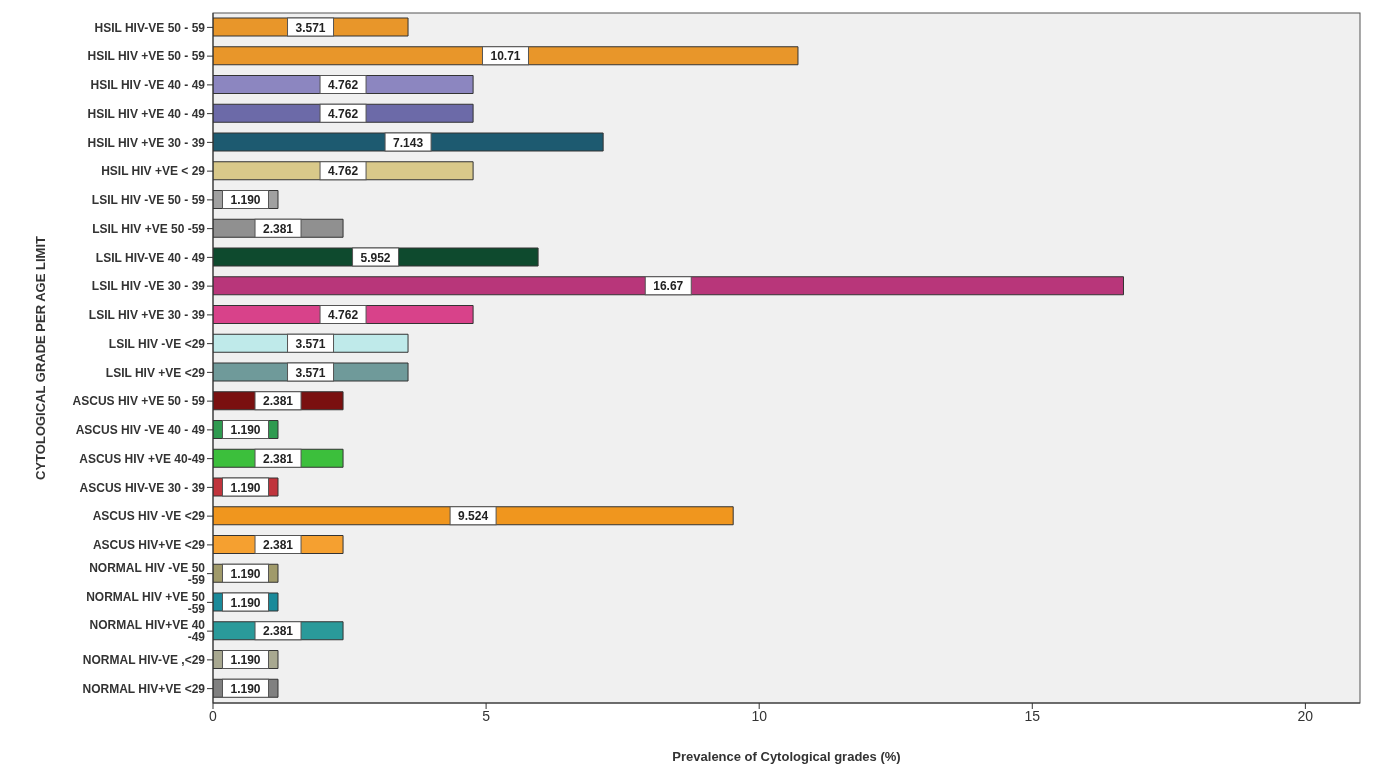  What do you see at coordinates (146, 142) in the screenshot?
I see `y-tick-label: HSIL HIV +VE 30 - 39` at bounding box center [146, 142].